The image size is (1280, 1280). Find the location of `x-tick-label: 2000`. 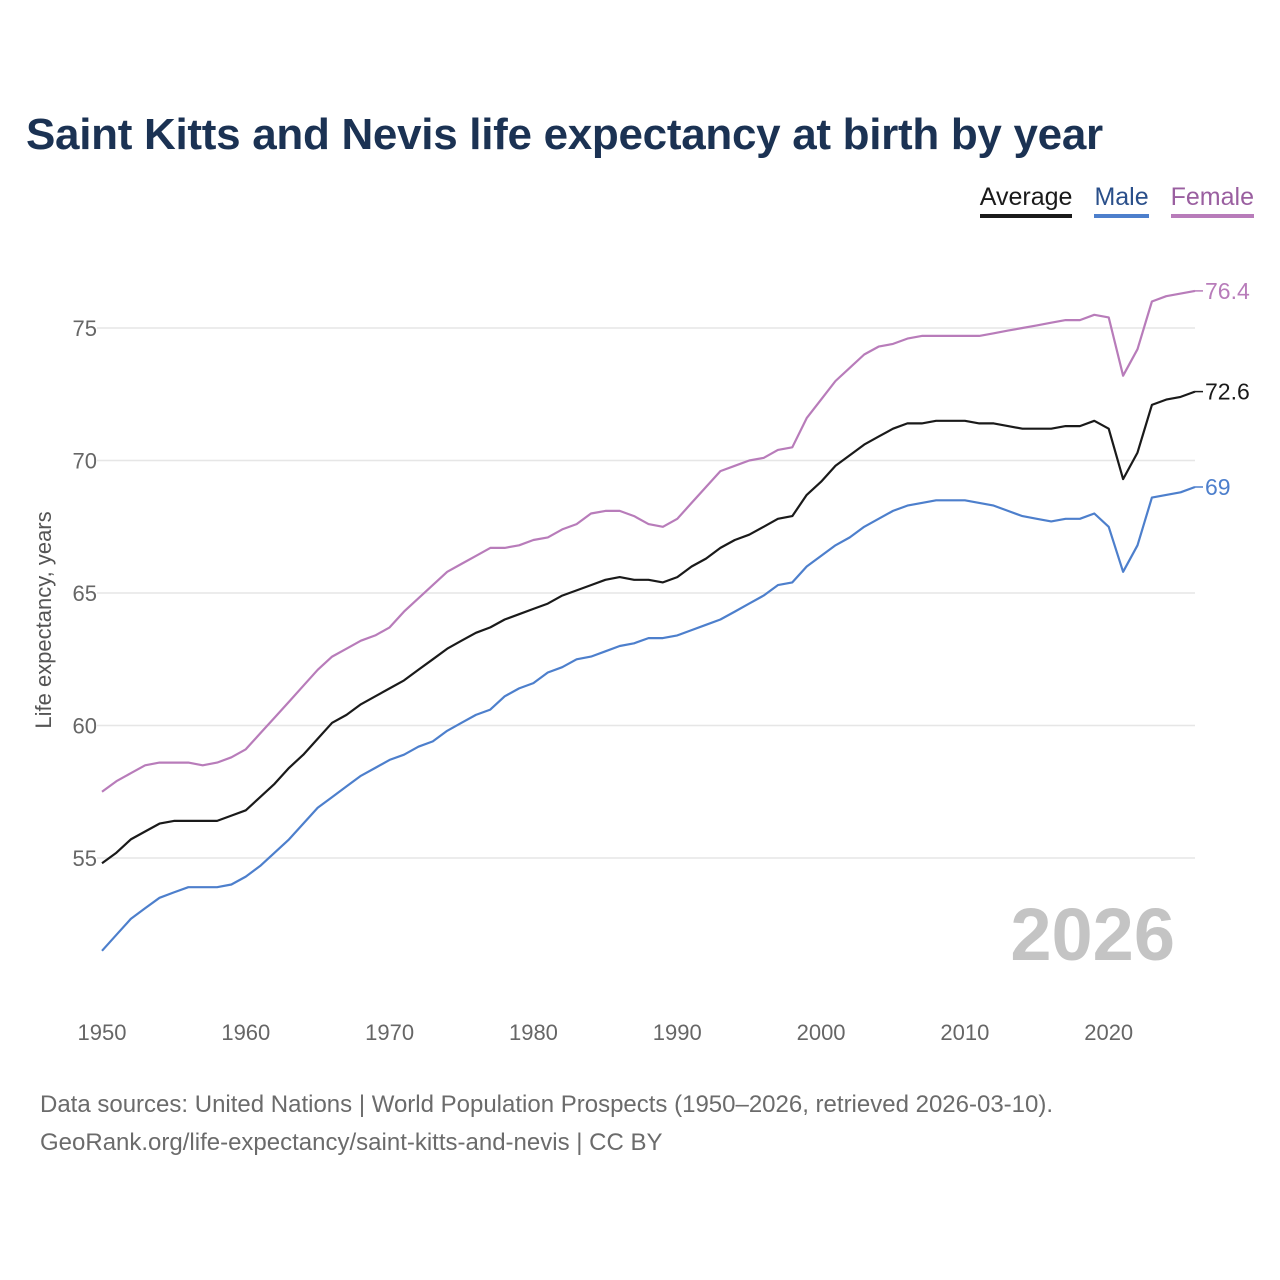

x-tick-label: 2000 is located at coordinates (821, 1032).